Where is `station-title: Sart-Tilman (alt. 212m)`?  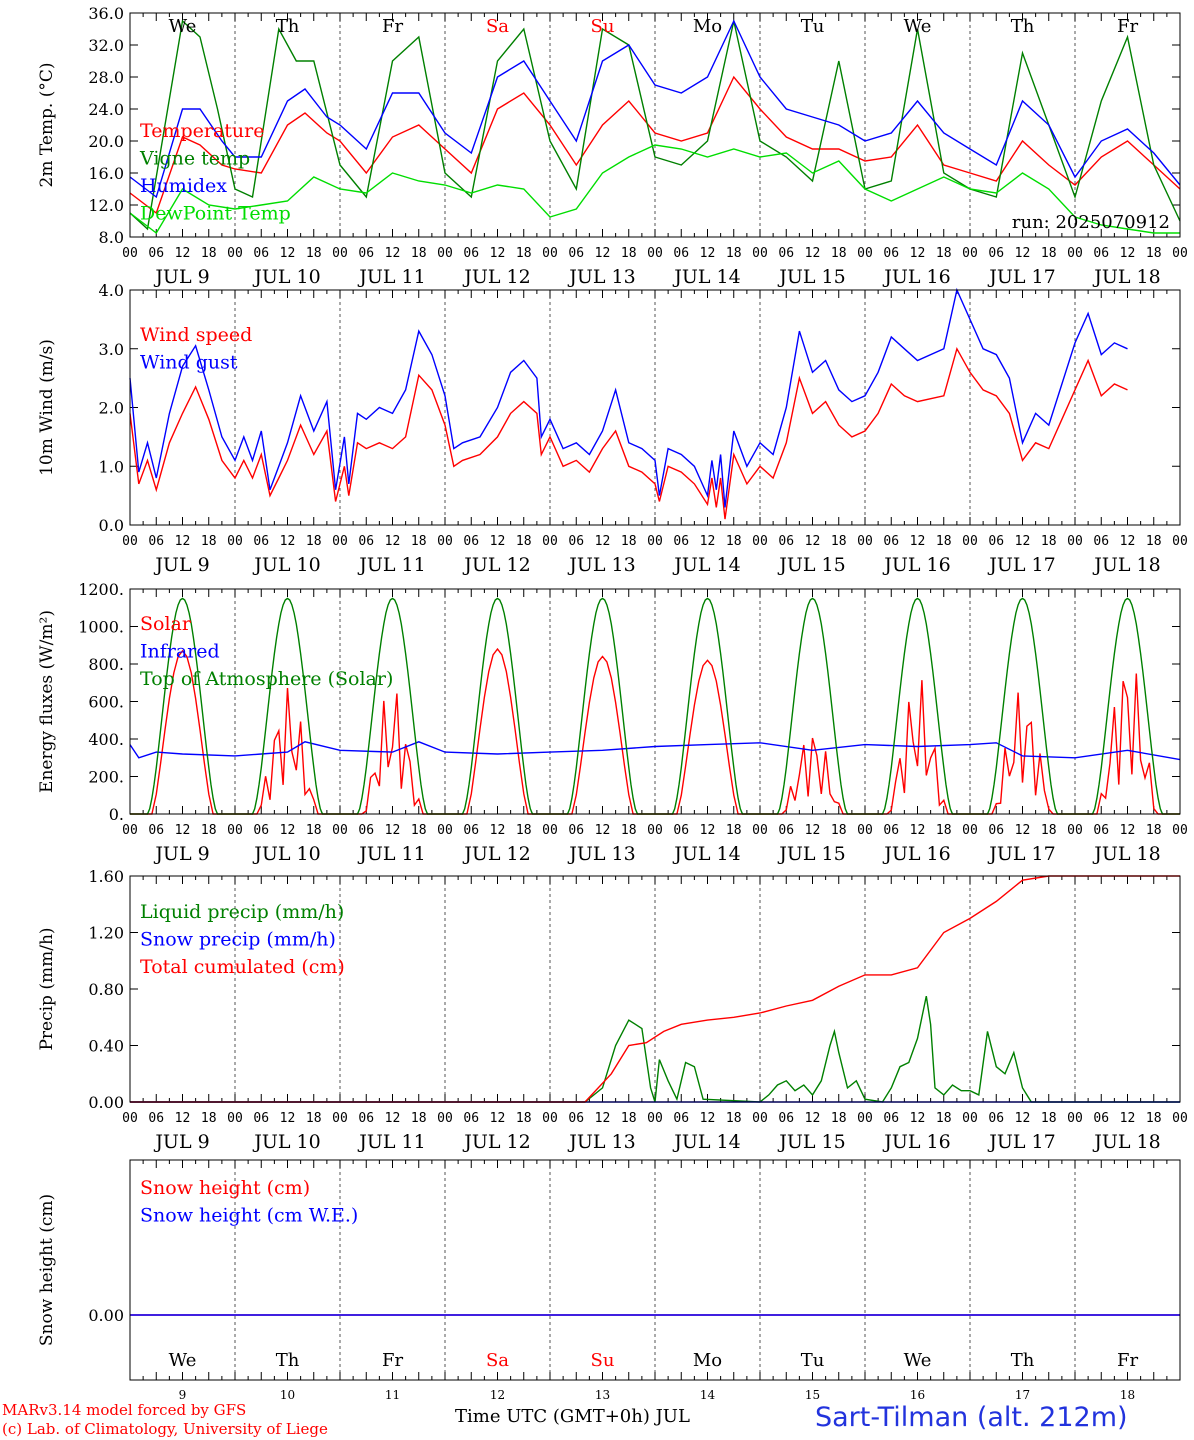 station-title: Sart-Tilman (alt. 212m) is located at coordinates (971, 1417).